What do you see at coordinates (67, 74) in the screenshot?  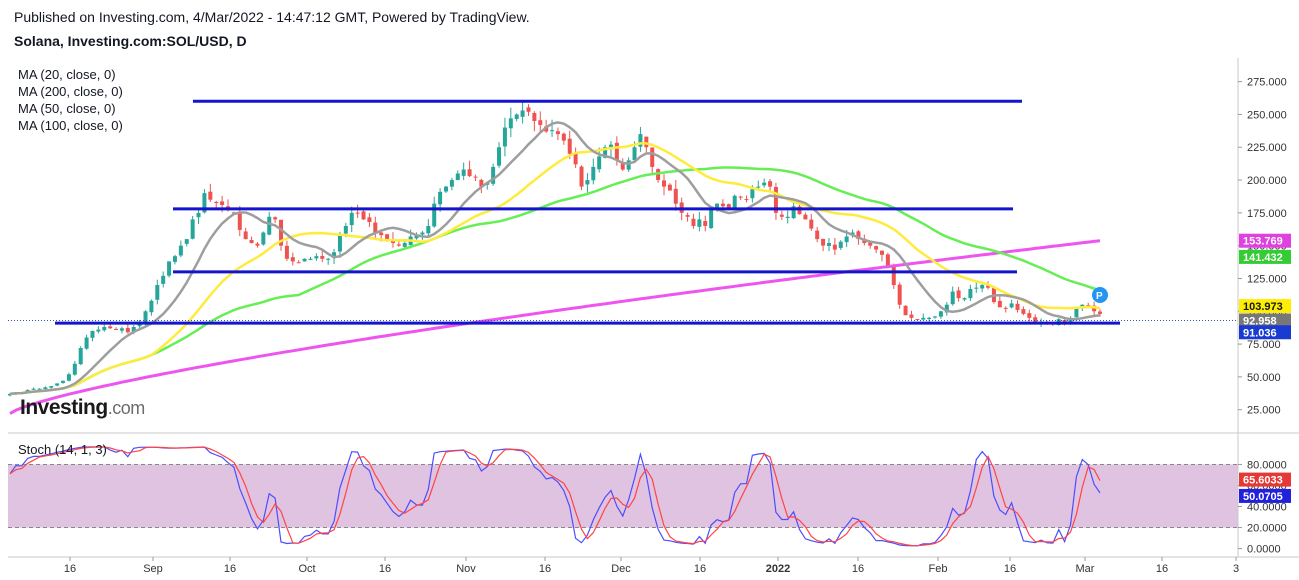 I see `ma-legend-item: MA (20, close, 0)` at bounding box center [67, 74].